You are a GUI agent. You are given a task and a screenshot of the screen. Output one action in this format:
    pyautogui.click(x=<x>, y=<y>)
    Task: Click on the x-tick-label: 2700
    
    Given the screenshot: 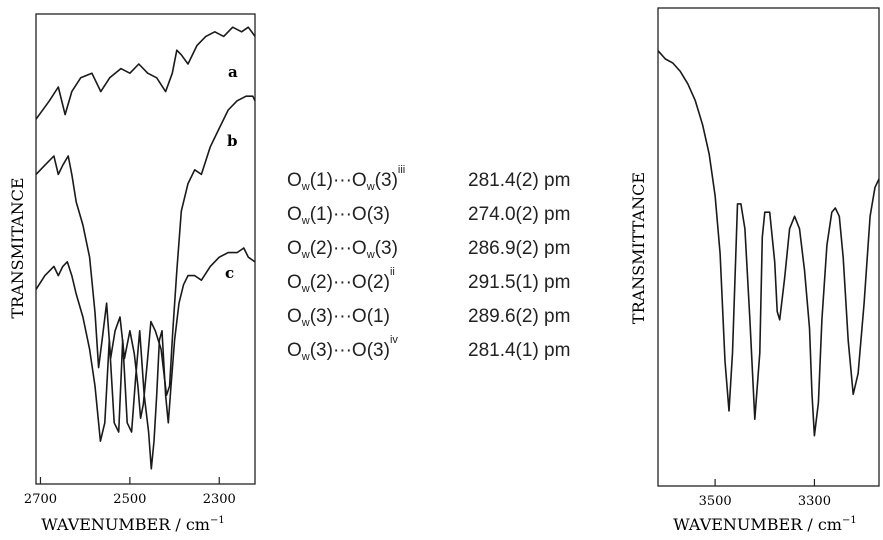 What is the action you would take?
    pyautogui.click(x=40, y=499)
    